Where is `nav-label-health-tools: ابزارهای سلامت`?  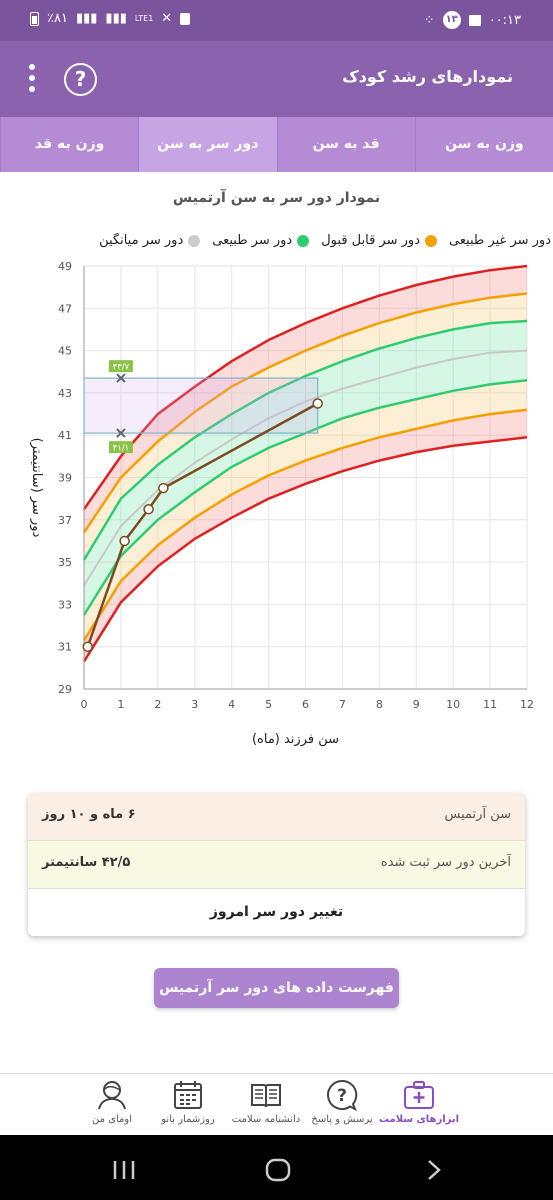 nav-label-health-tools: ابزارهای سلامت is located at coordinates (419, 1119).